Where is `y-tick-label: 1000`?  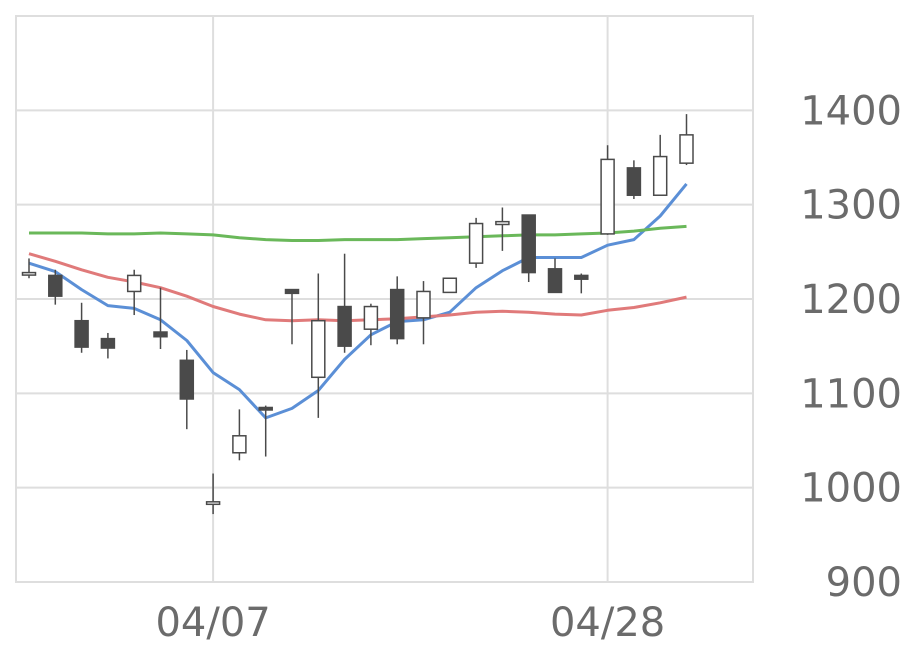
y-tick-label: 1000 is located at coordinates (851, 489).